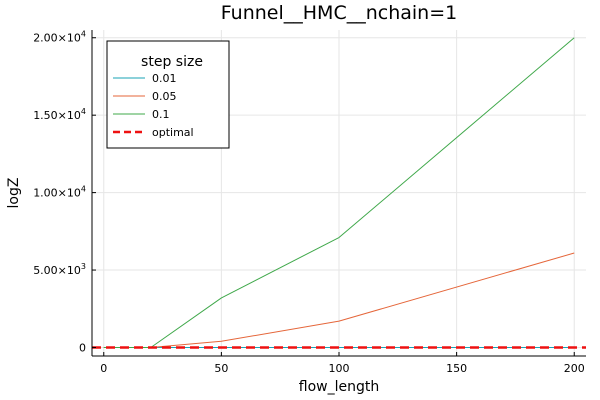  I want to click on y-tick-label: 1.50×10⁴, so click(59, 114).